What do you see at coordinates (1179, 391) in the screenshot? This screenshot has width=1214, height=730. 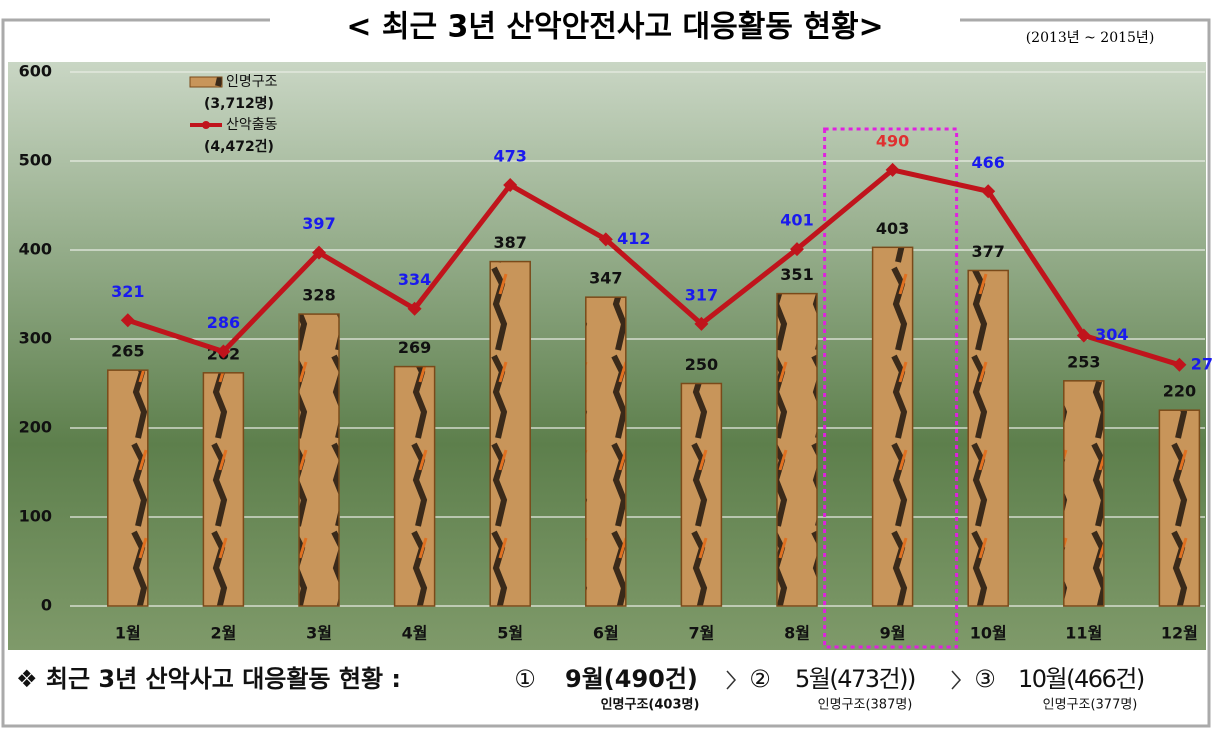 I see `bar-value-label: 220` at bounding box center [1179, 391].